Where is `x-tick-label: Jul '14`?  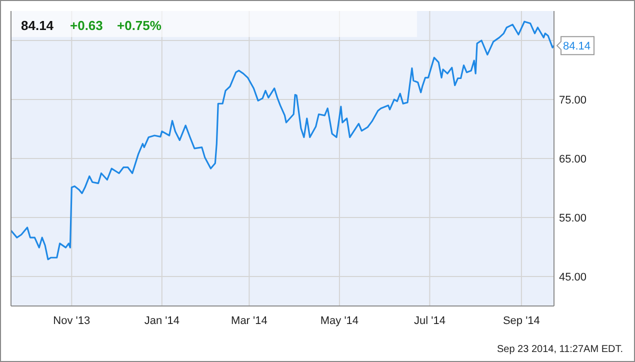 x-tick-label: Jul '14 is located at coordinates (430, 321).